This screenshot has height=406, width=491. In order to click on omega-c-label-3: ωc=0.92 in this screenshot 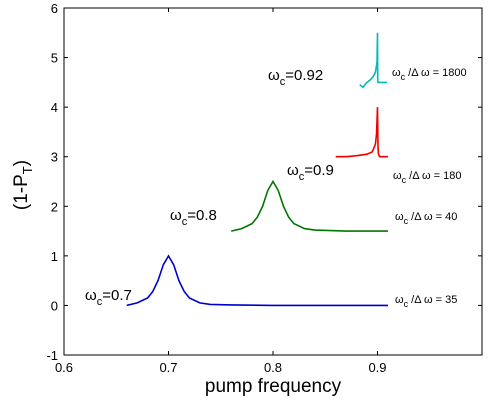, I will do `click(295, 77)`.